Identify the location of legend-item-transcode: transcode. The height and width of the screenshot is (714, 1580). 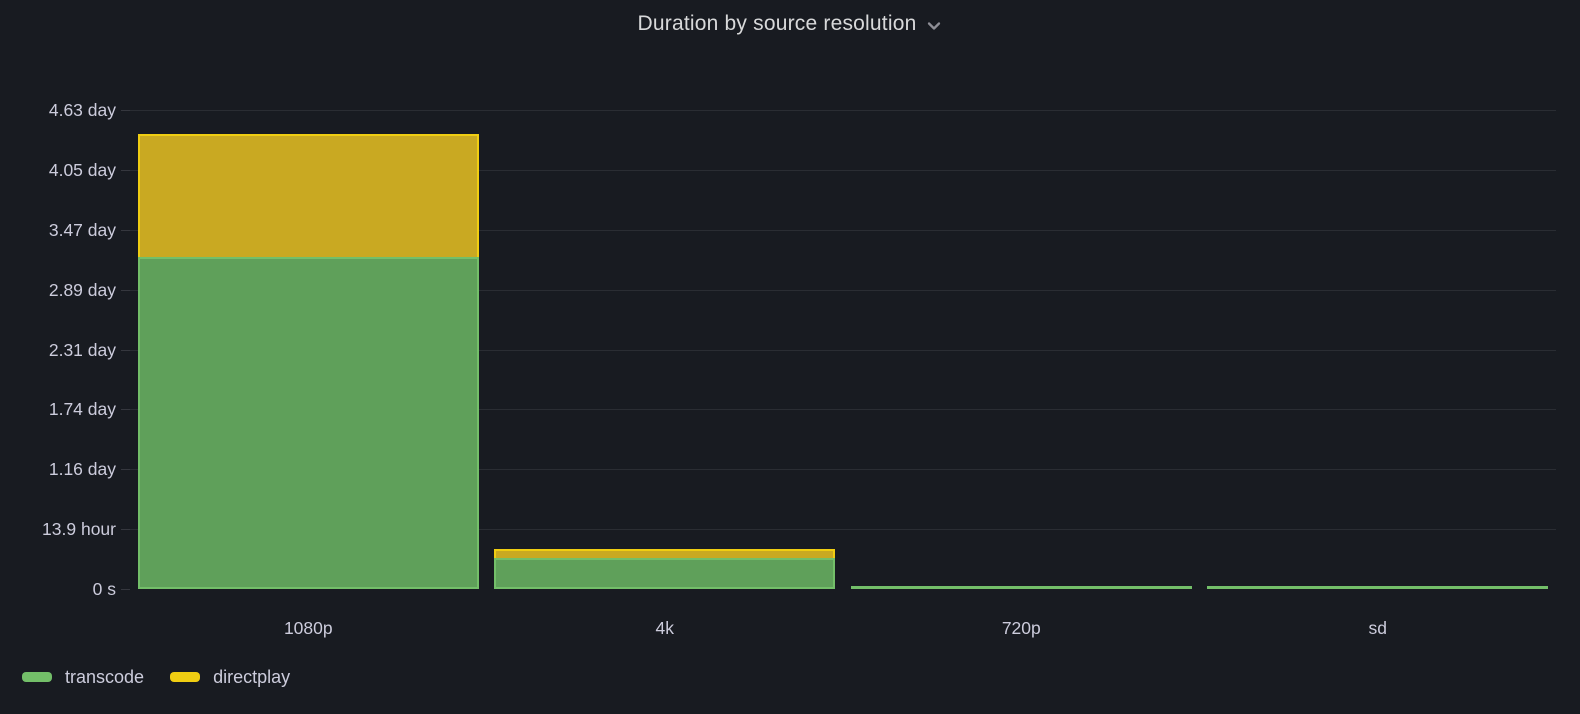
(83, 677).